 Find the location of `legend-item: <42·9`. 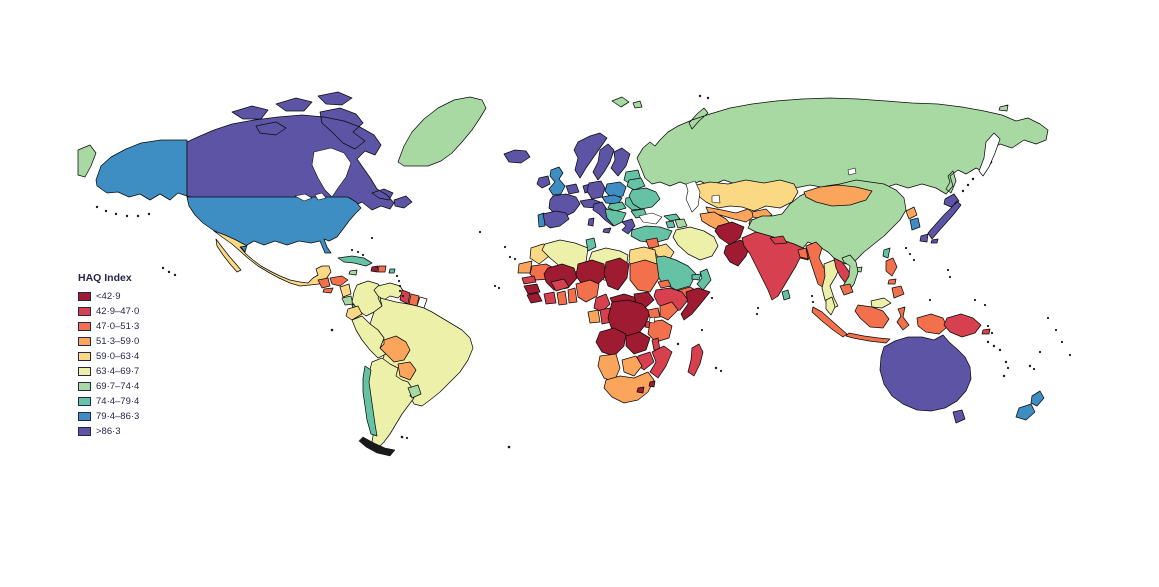

legend-item: <42·9 is located at coordinates (108, 296).